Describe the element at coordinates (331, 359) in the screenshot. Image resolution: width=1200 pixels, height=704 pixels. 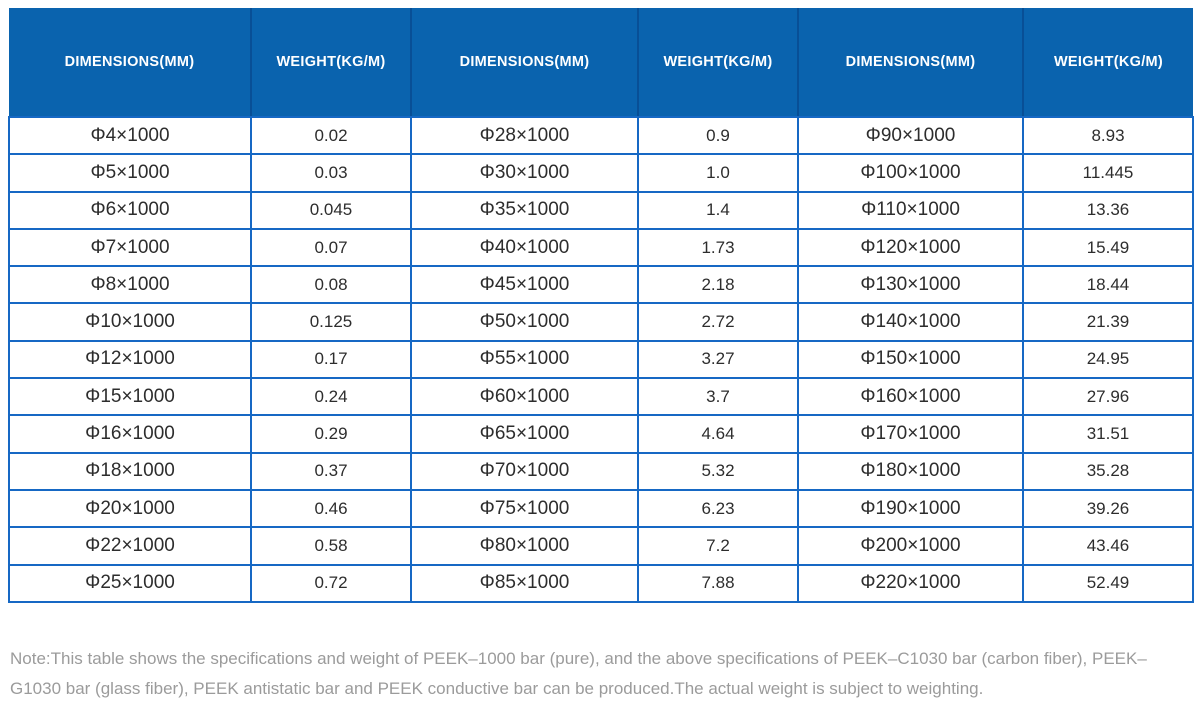
I see `weight-cell: 0.17` at that location.